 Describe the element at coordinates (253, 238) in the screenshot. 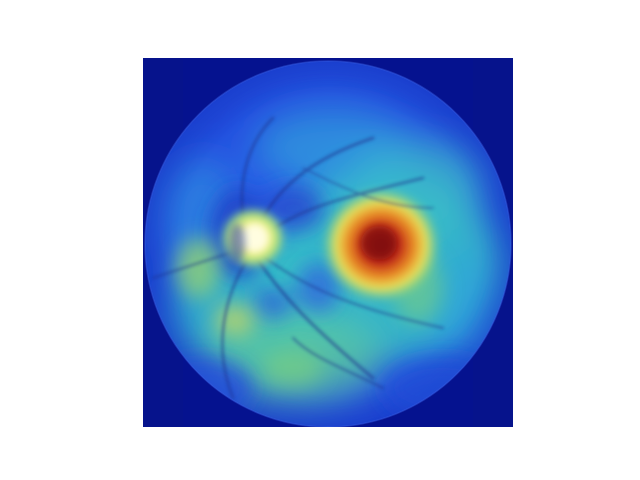

I see `optic-disc` at that location.